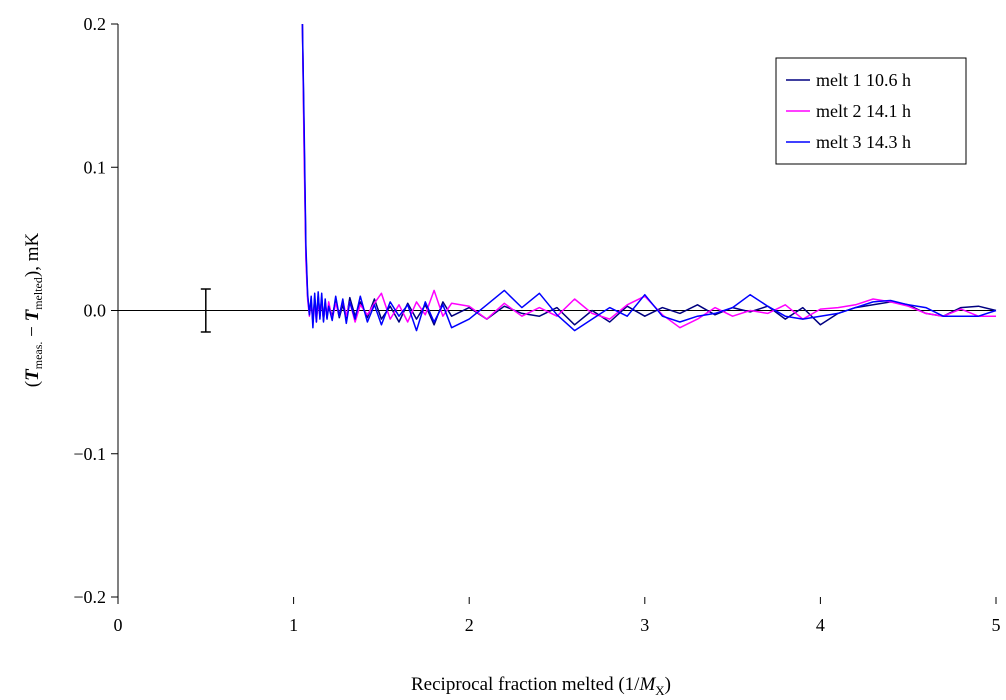  What do you see at coordinates (33, 310) in the screenshot?
I see `y-axis-title: (Tmeas. − Tmelted), mK` at bounding box center [33, 310].